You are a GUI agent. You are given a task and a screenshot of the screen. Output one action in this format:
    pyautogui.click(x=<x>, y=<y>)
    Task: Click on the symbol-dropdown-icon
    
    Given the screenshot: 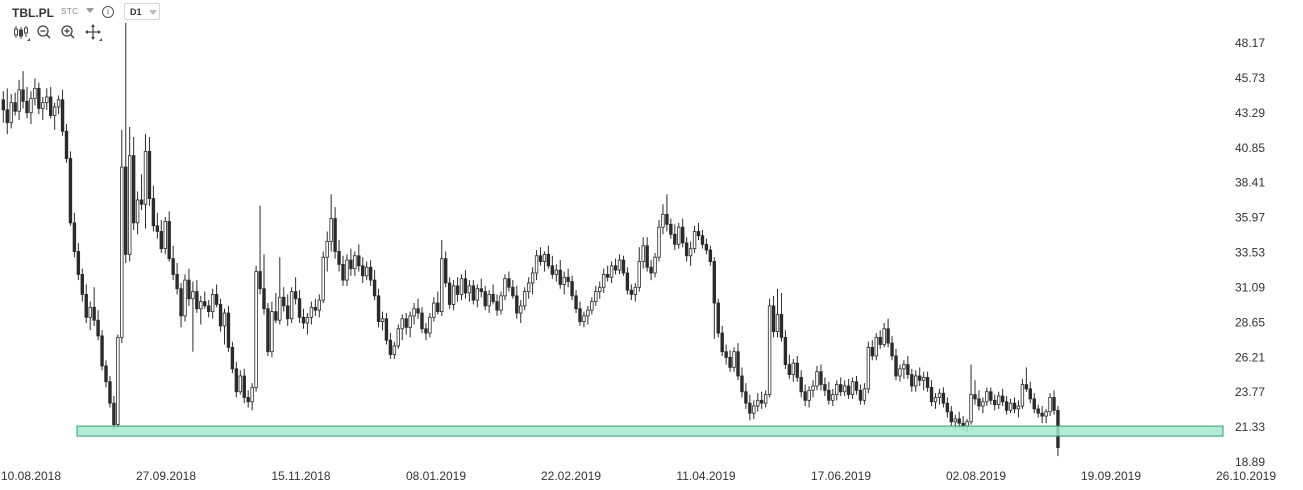 What is the action you would take?
    pyautogui.click(x=90, y=10)
    